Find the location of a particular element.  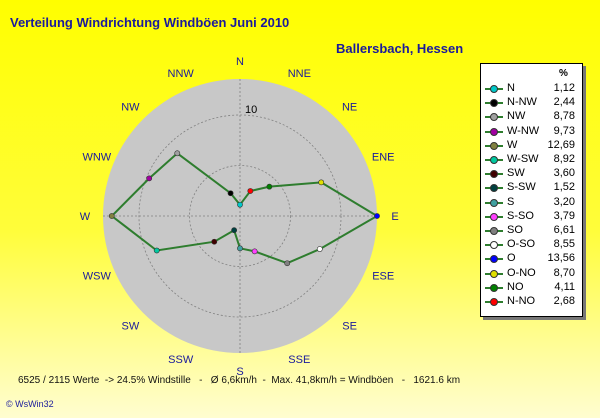

legend-value: 2,68 is located at coordinates (564, 301).